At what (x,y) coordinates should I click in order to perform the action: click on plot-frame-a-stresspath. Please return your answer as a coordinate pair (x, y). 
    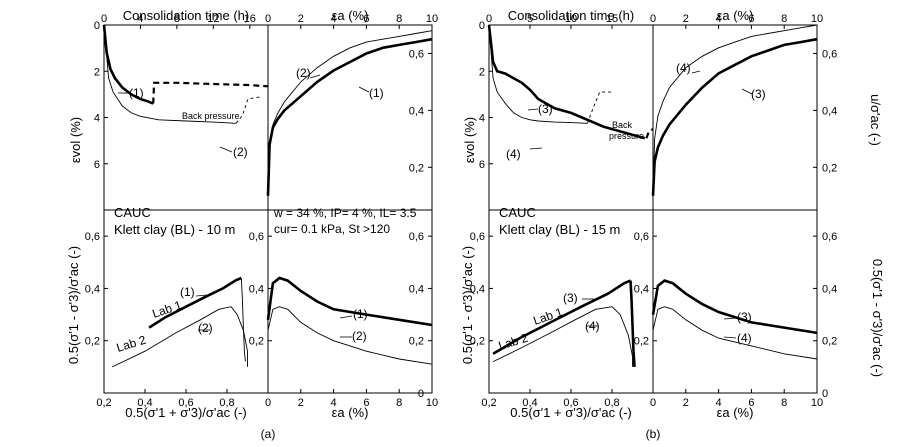
    Looking at the image, I should click on (186, 301).